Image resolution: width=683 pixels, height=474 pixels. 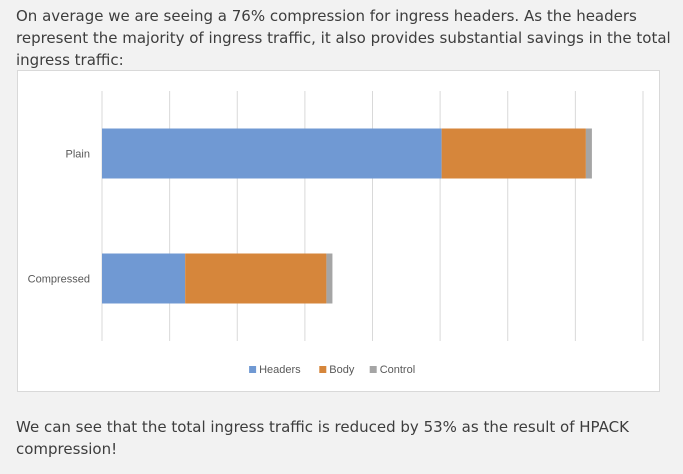 What do you see at coordinates (256, 278) in the screenshot?
I see `bar-body-compressed` at bounding box center [256, 278].